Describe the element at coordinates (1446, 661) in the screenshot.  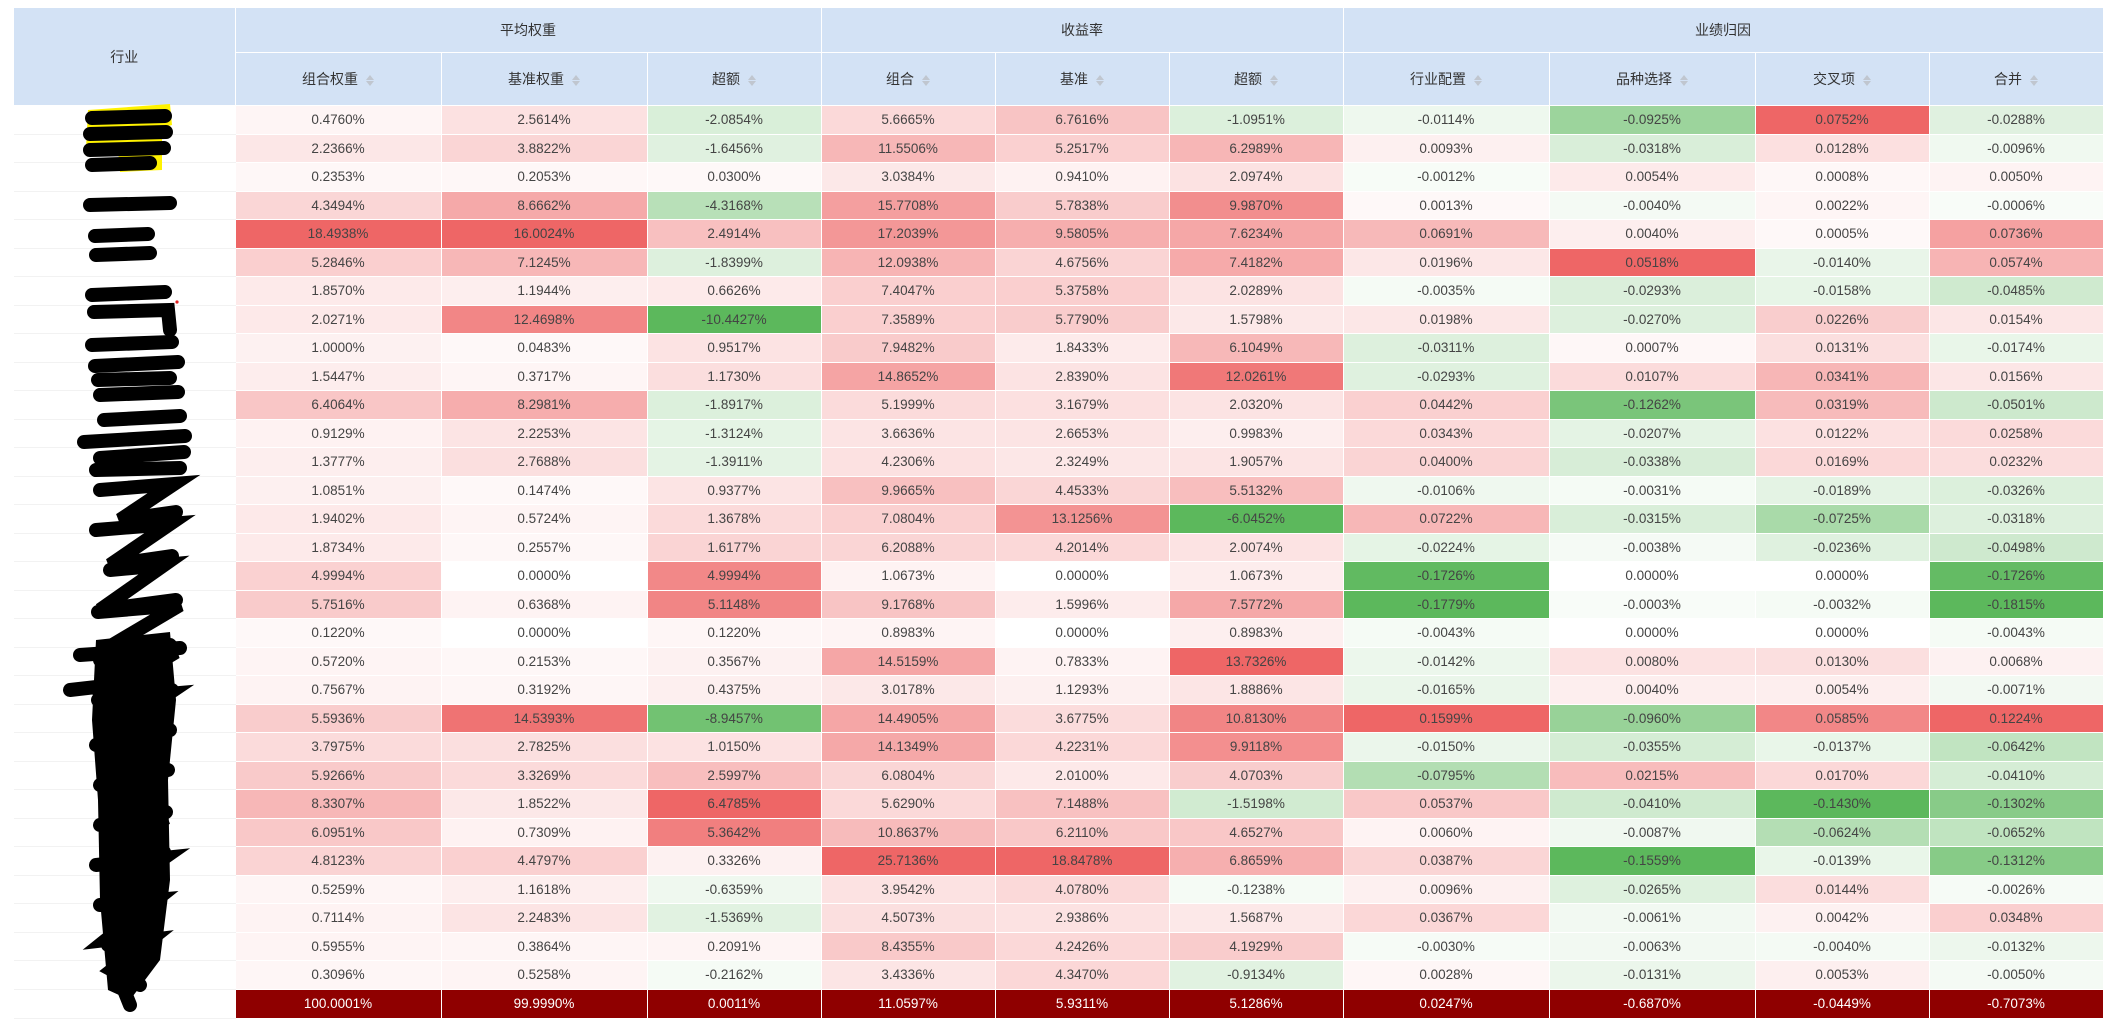
I see `table-cell: -0.0142%` at that location.